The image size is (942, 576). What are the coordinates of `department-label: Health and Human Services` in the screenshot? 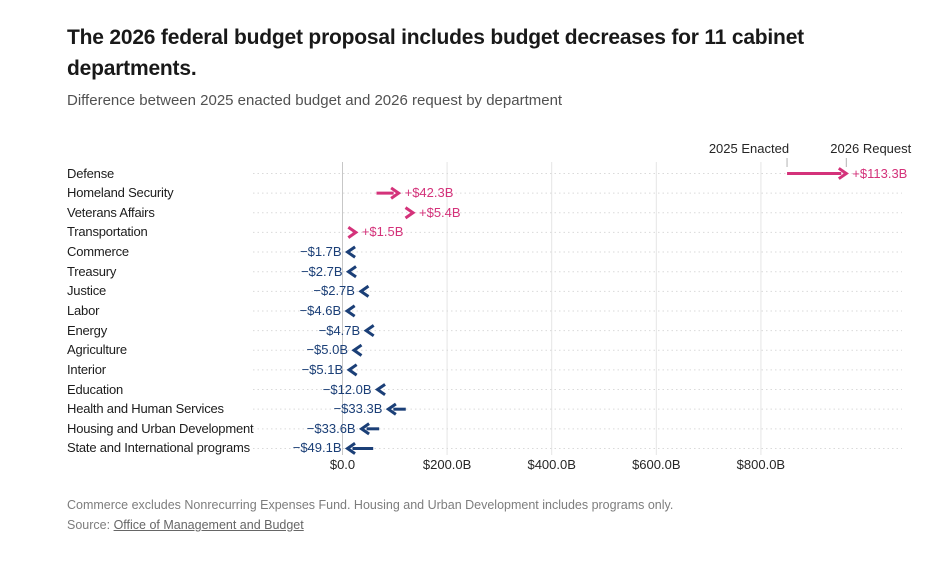 It's located at (145, 409).